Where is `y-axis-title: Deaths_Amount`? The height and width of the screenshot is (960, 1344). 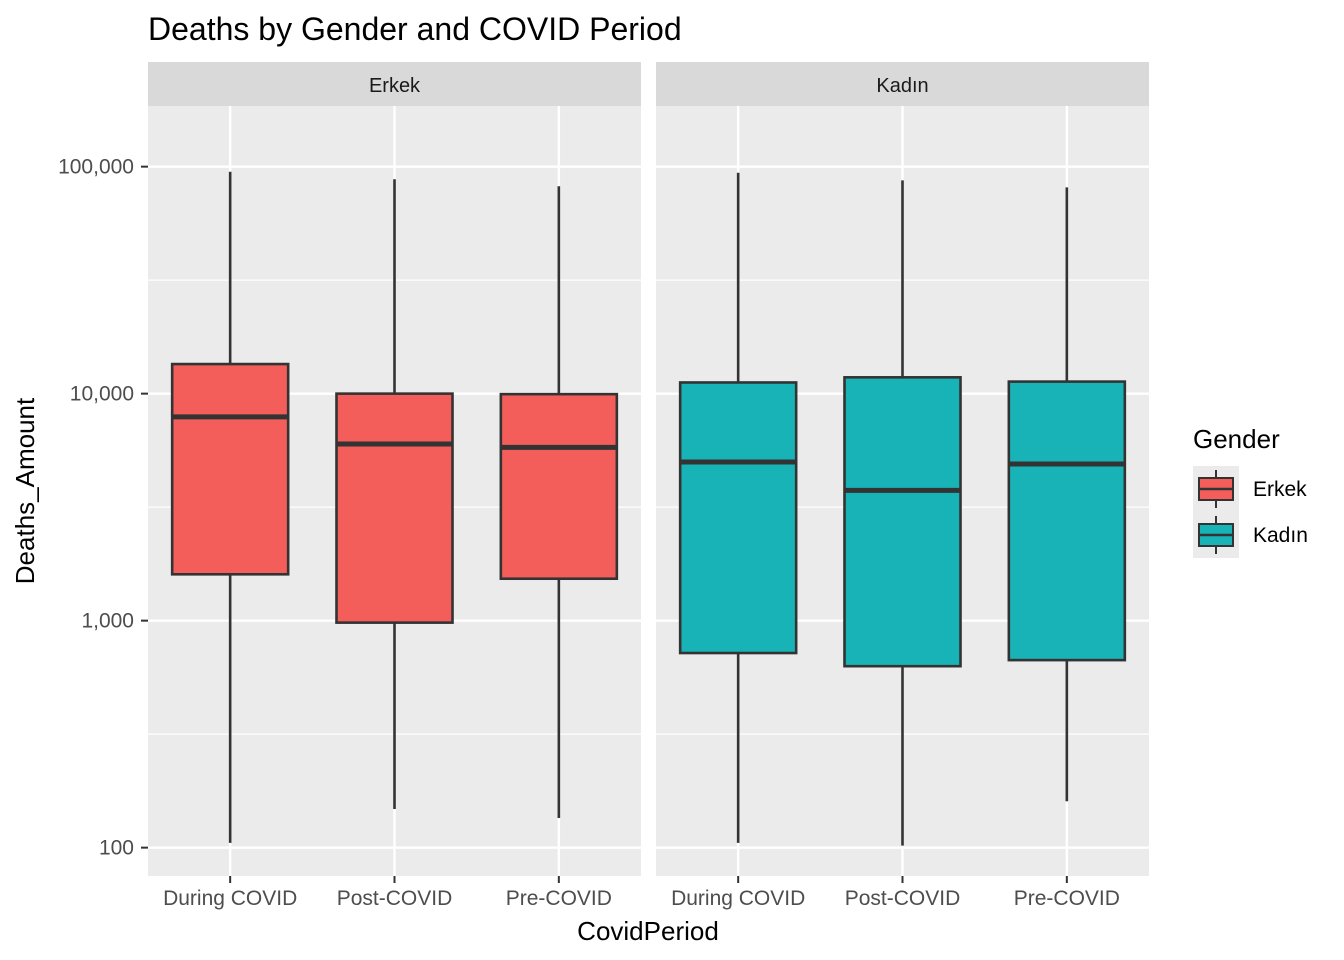
y-axis-title: Deaths_Amount is located at coordinates (25, 490).